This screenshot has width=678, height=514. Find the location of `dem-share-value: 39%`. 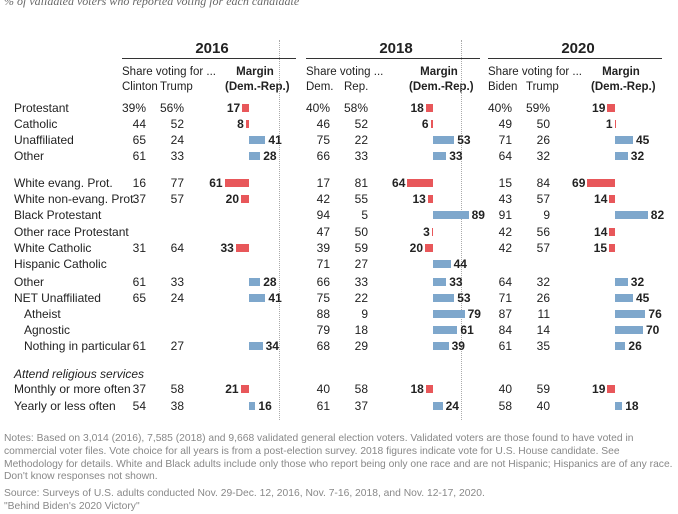

dem-share-value: 39% is located at coordinates (133, 108).